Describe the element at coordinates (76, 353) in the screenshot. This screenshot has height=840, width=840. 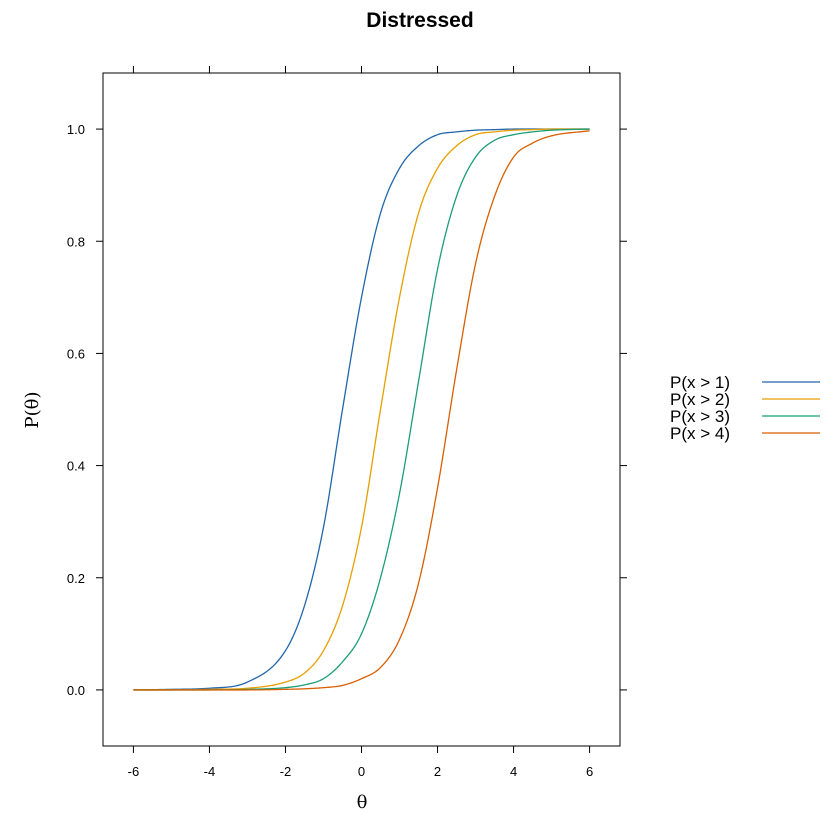
I see `y-tick-label: 0.6` at that location.